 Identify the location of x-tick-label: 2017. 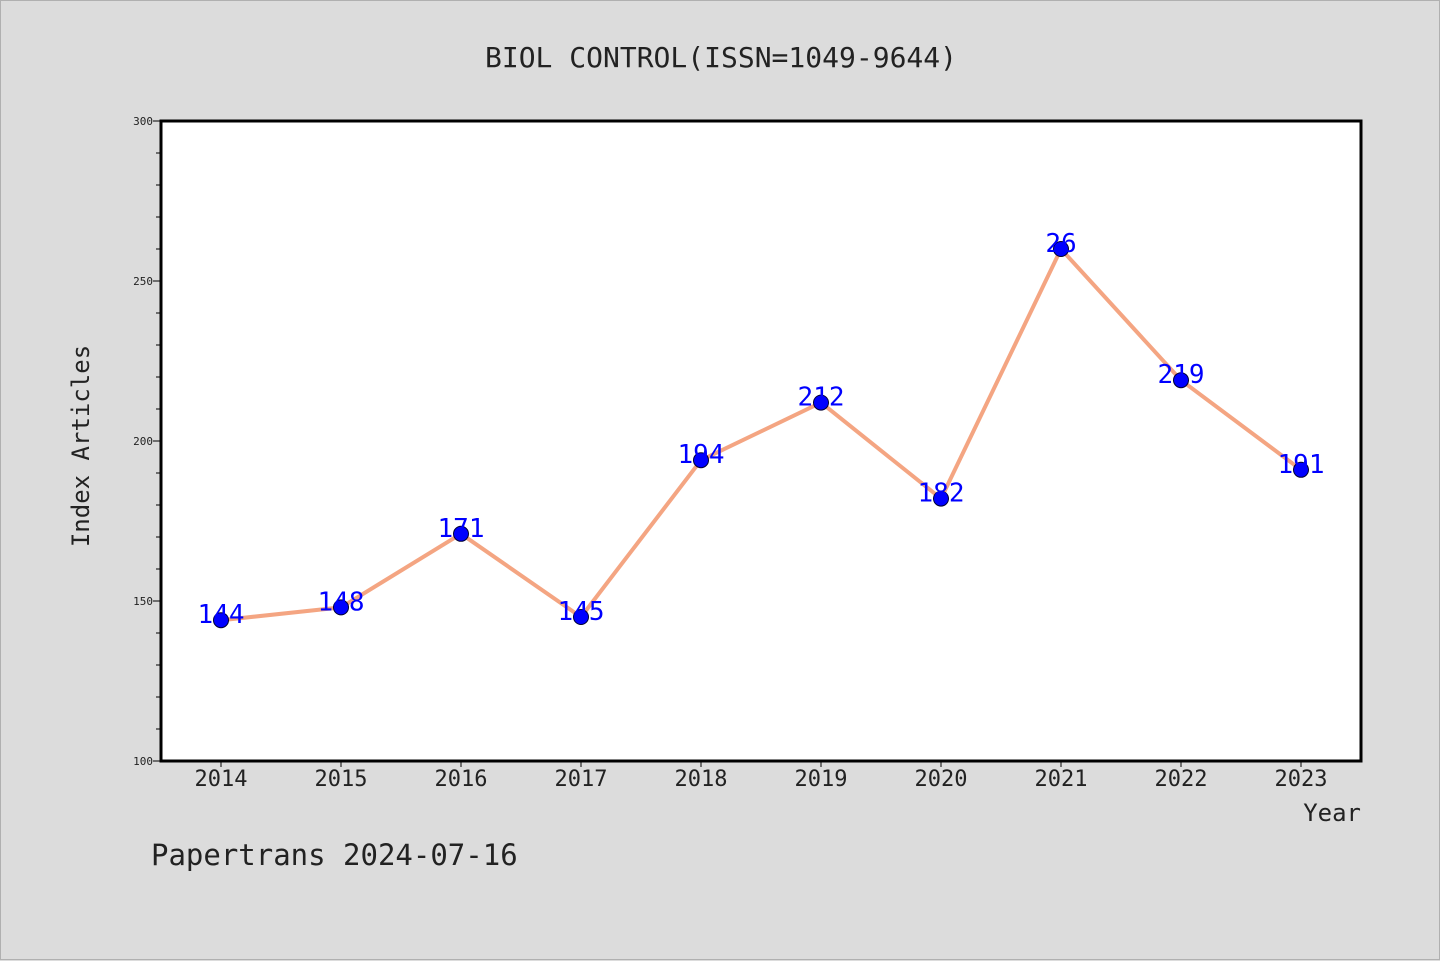
(581, 779).